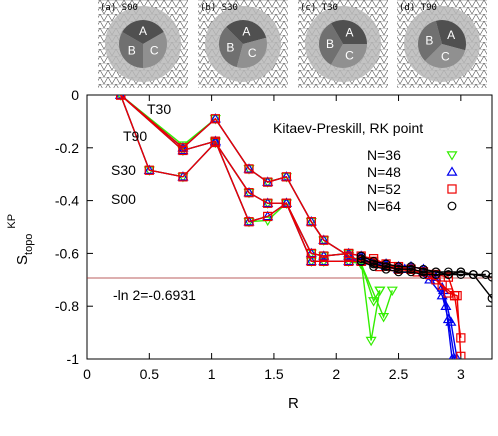 The height and width of the screenshot is (436, 498). Describe the element at coordinates (22, 260) in the screenshot. I see `y-axis-title-main: S` at that location.